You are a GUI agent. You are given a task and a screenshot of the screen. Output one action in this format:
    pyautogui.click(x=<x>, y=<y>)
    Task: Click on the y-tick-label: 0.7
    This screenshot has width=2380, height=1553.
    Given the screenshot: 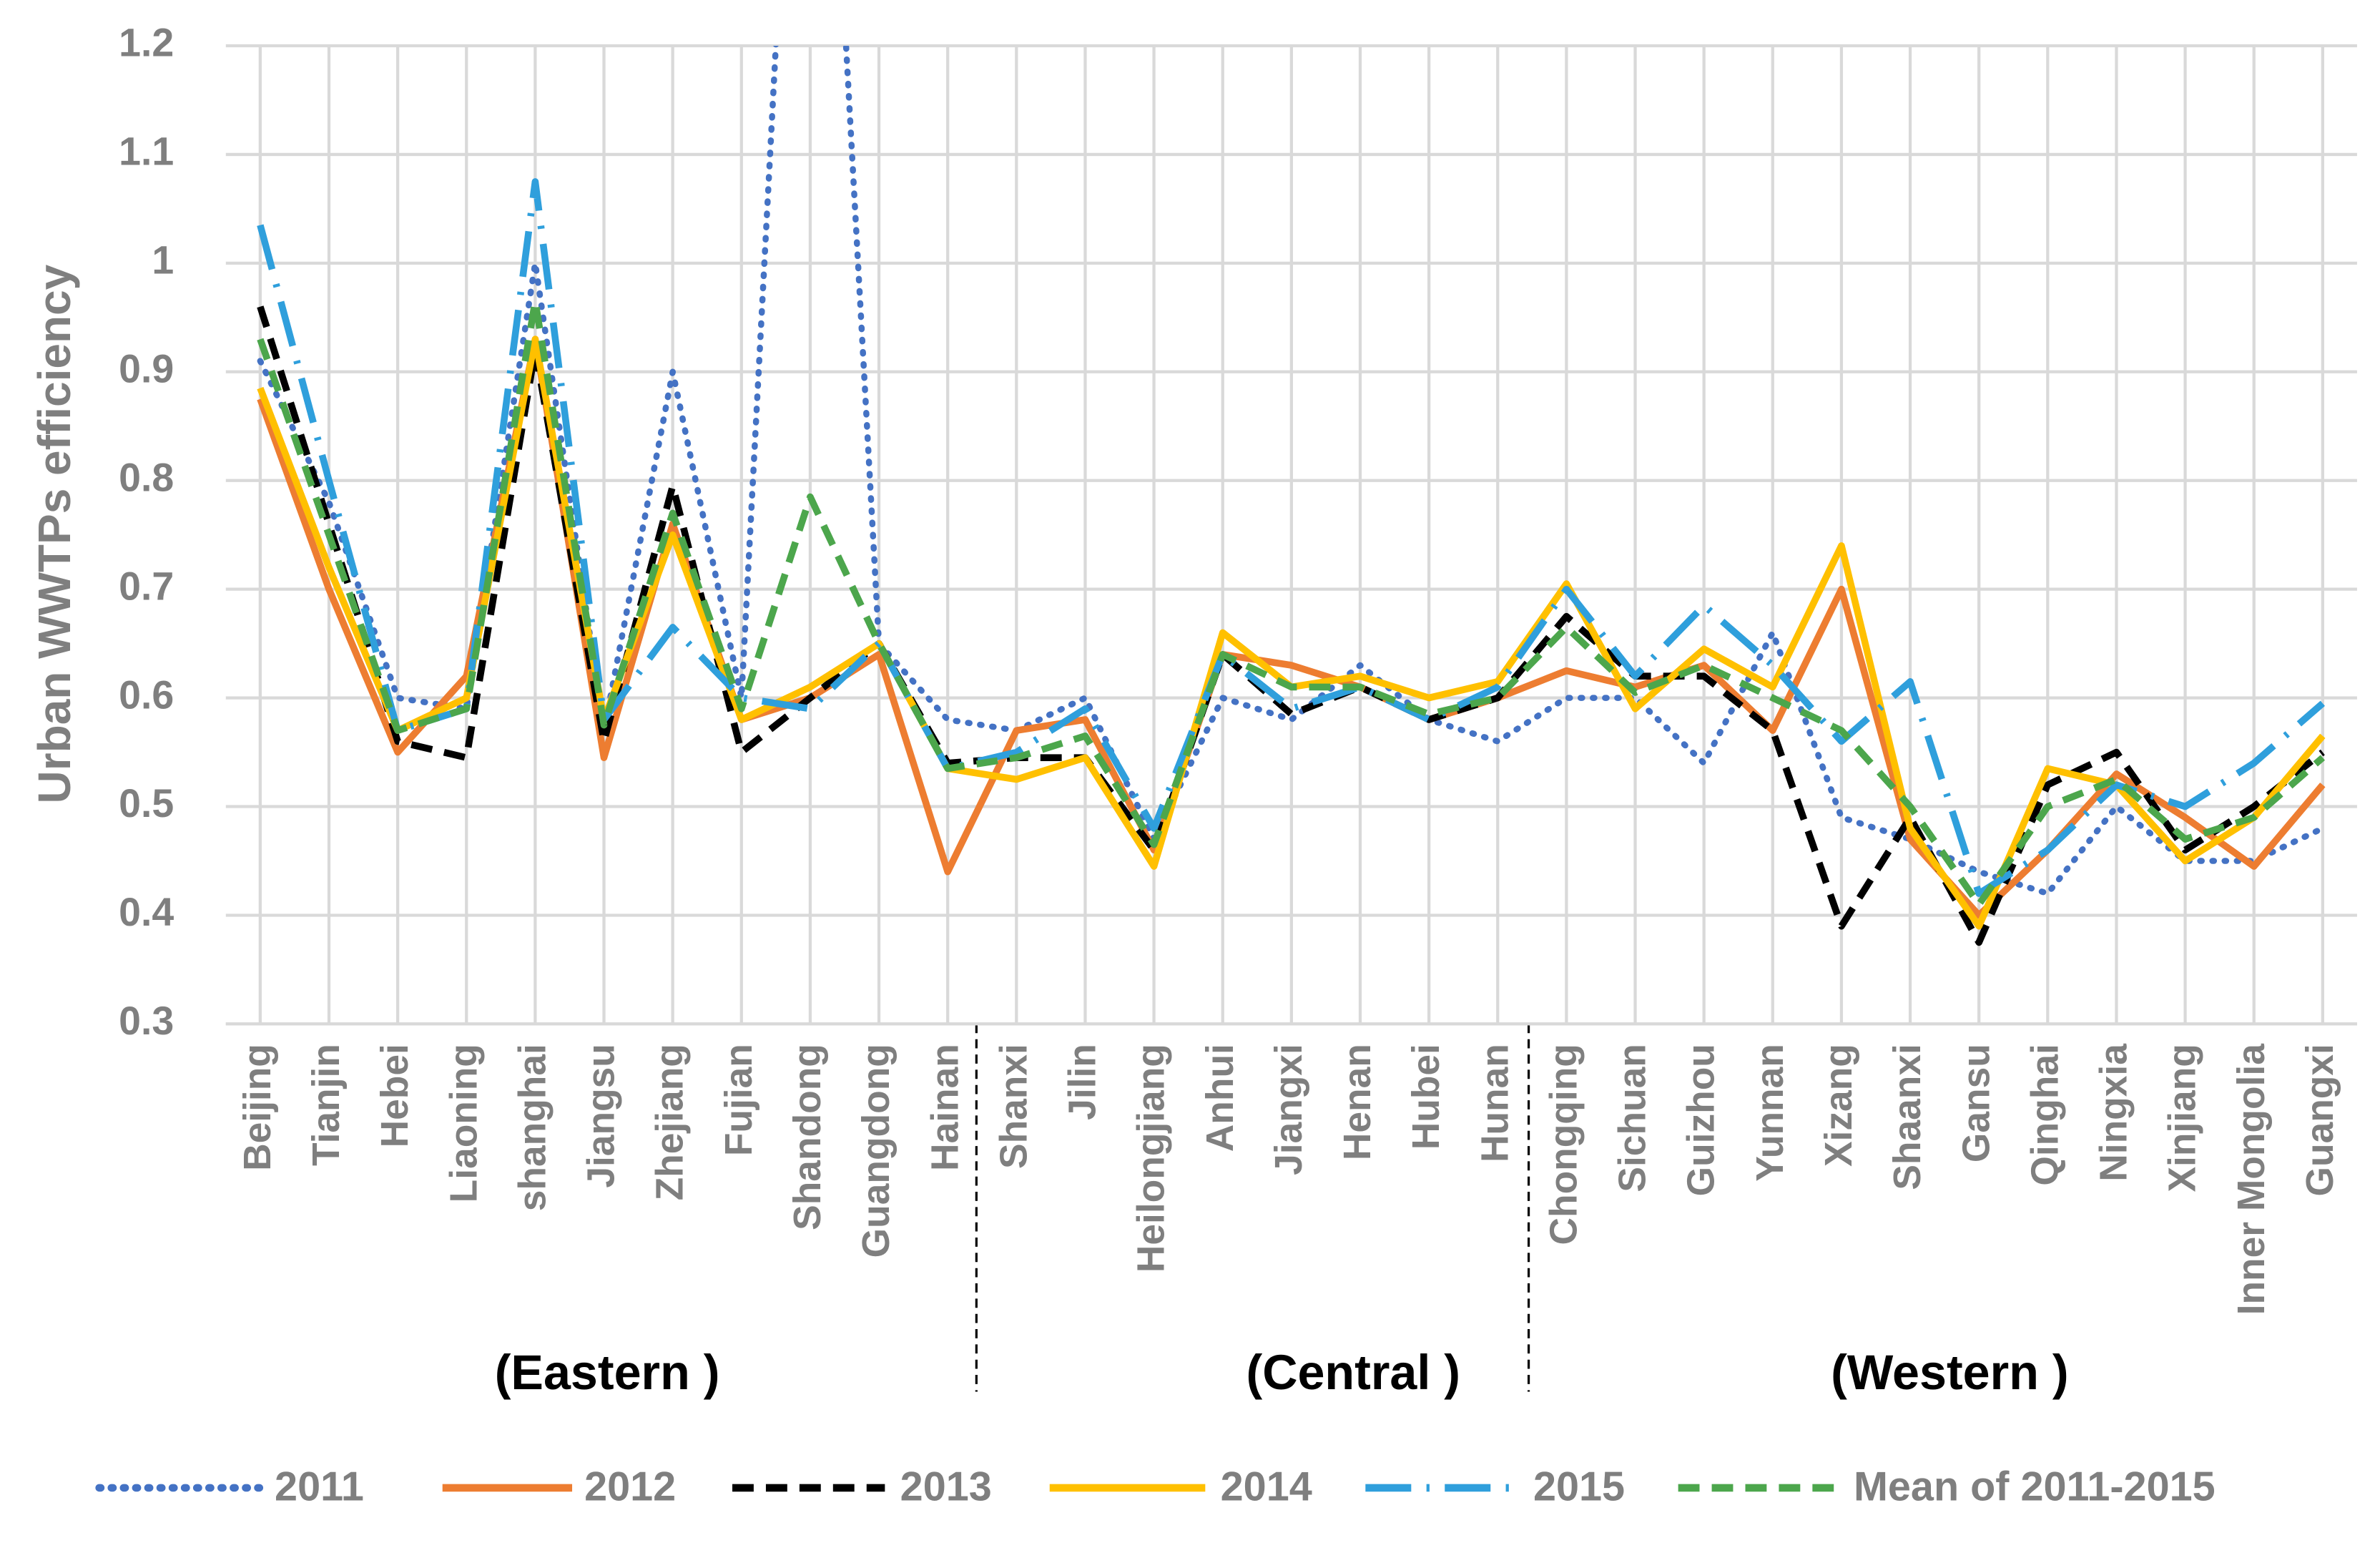 What is the action you would take?
    pyautogui.click(x=146, y=586)
    